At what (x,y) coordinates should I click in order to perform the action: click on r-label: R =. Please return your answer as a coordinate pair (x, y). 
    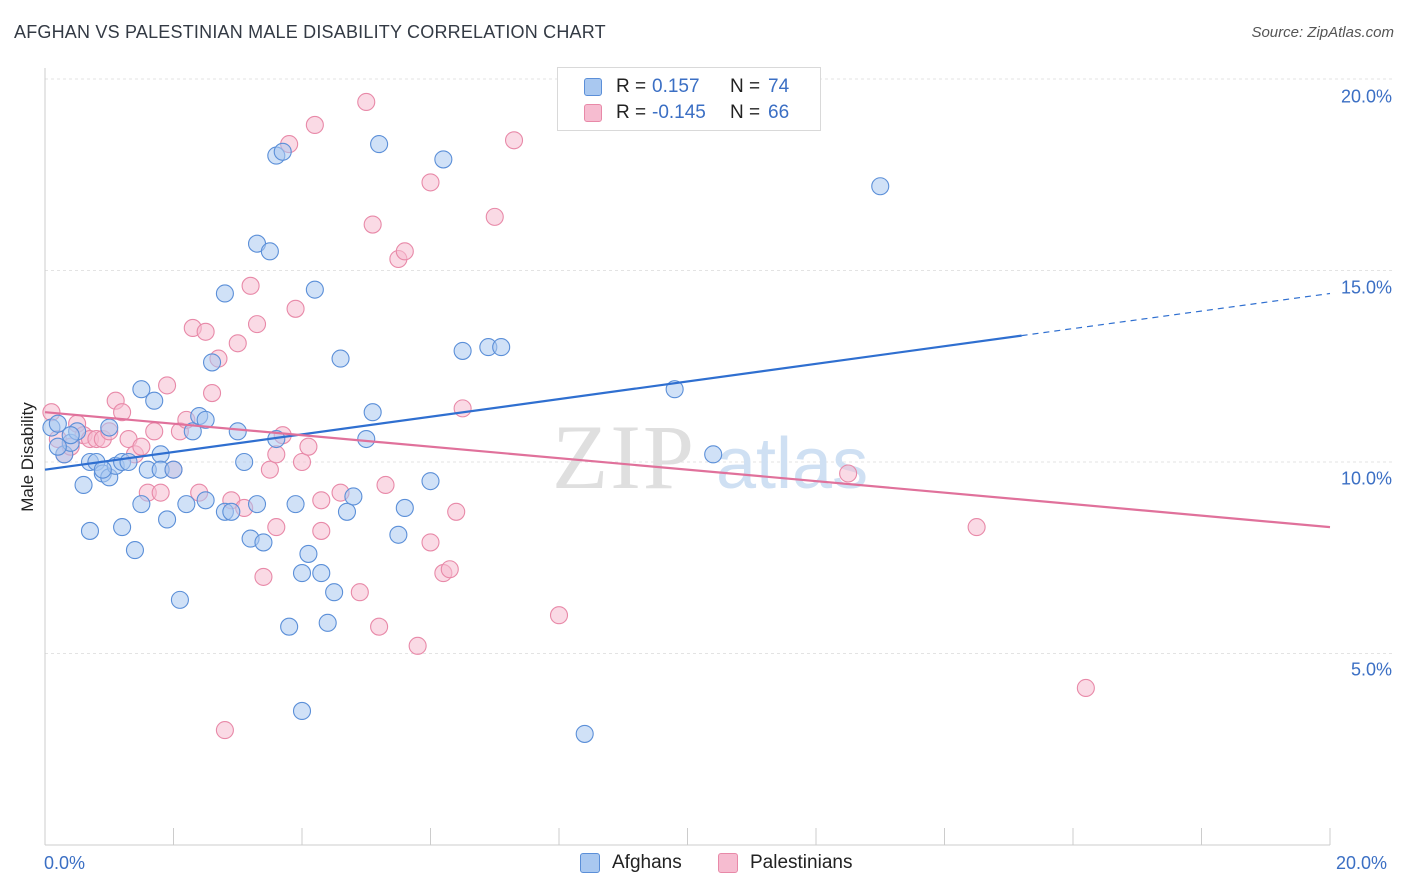
    Looking at the image, I should click on (631, 86).